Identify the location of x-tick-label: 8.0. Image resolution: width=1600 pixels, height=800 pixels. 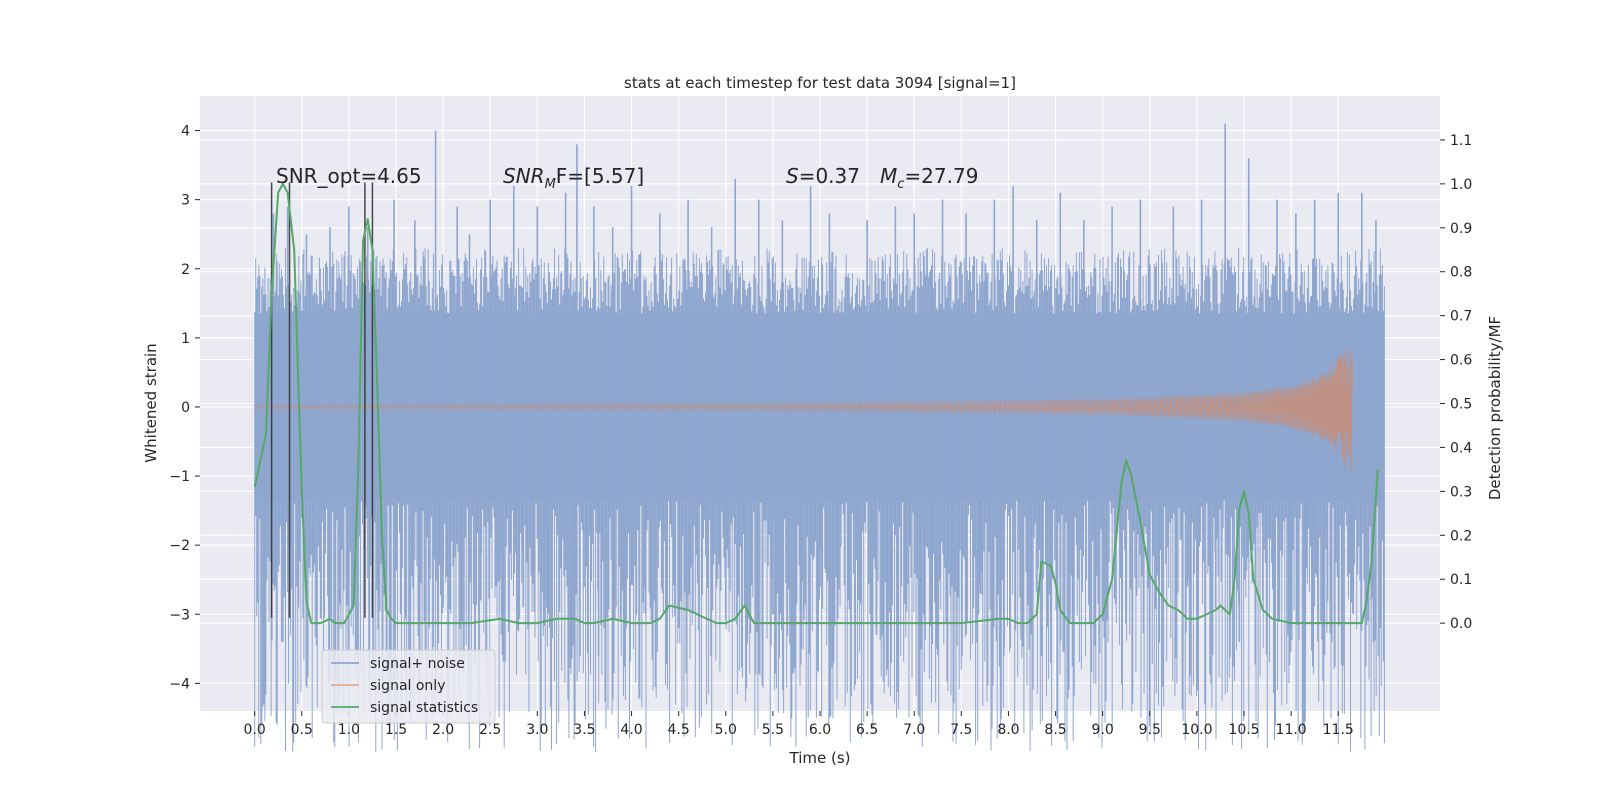
(1008, 730).